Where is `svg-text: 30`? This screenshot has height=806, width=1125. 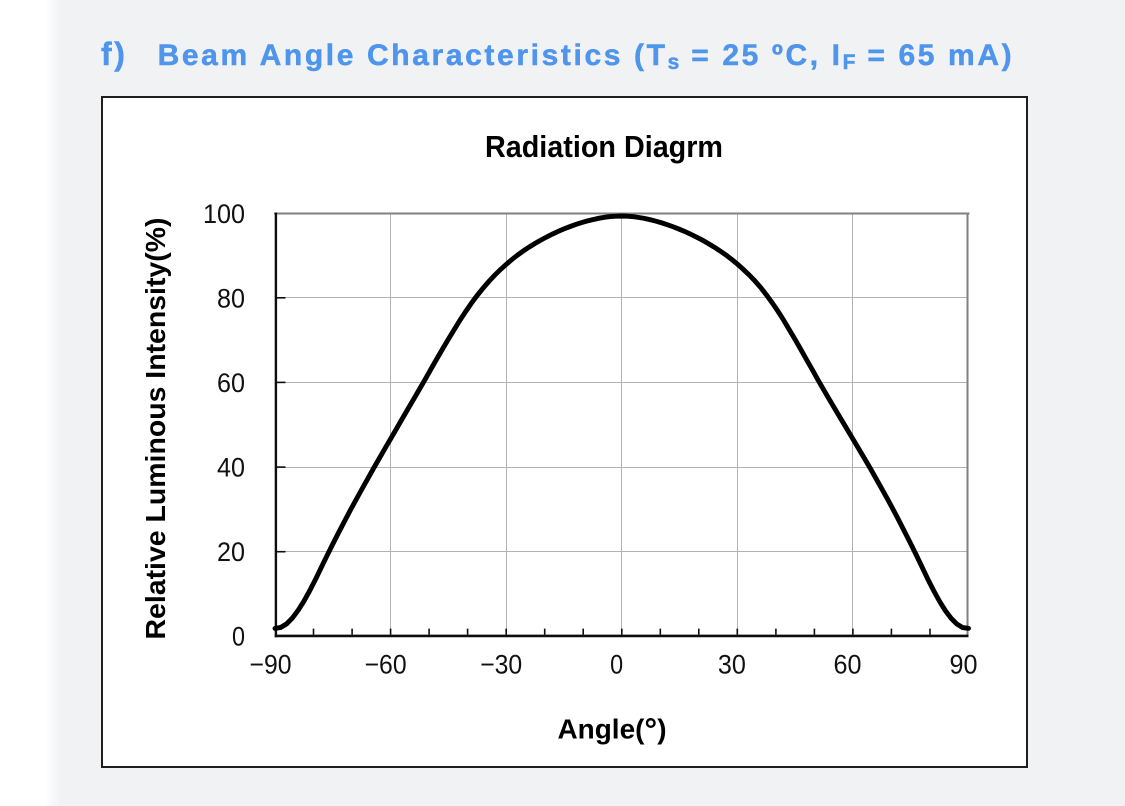 svg-text: 30 is located at coordinates (732, 665).